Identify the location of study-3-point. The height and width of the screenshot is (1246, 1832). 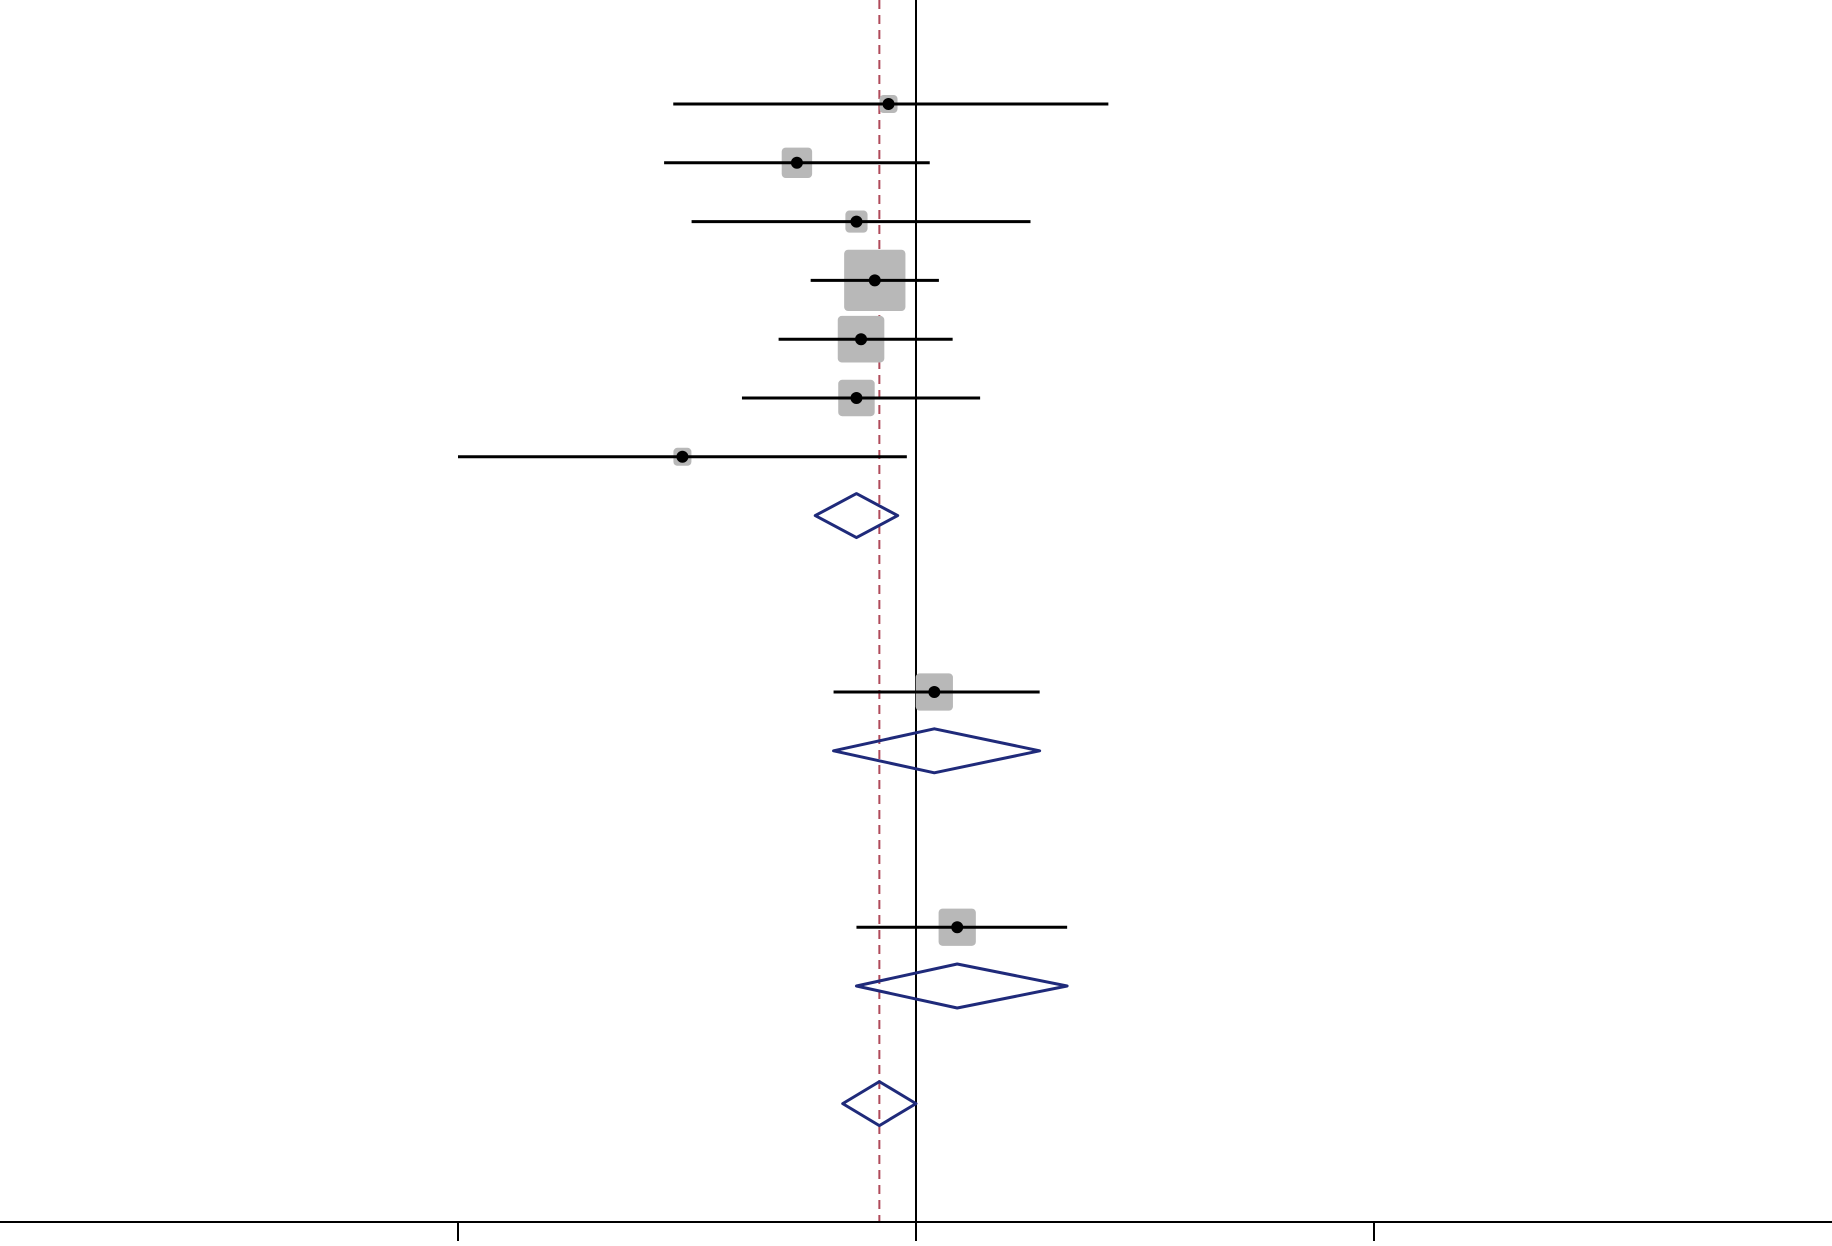
(856, 221).